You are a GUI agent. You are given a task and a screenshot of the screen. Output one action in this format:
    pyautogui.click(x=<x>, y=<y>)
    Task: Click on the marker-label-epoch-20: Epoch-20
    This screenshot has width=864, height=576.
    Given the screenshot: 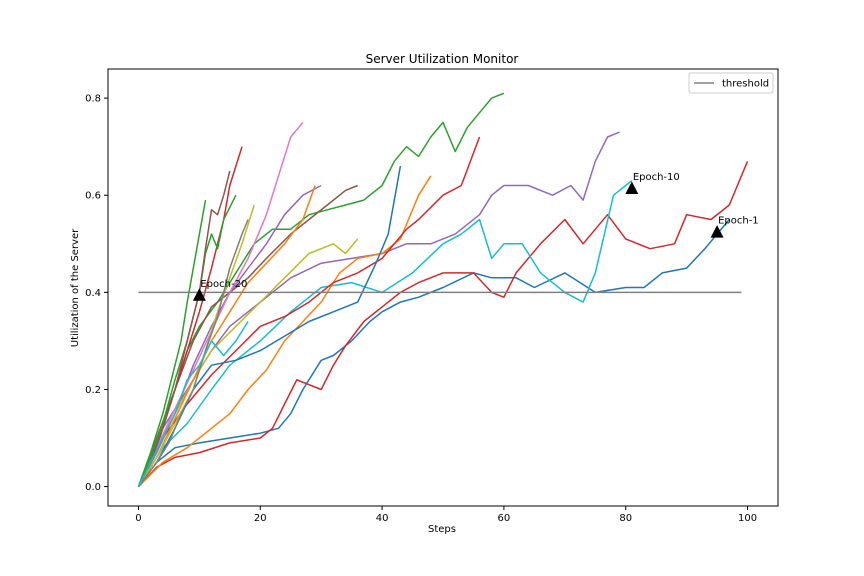 What is the action you would take?
    pyautogui.click(x=223, y=284)
    